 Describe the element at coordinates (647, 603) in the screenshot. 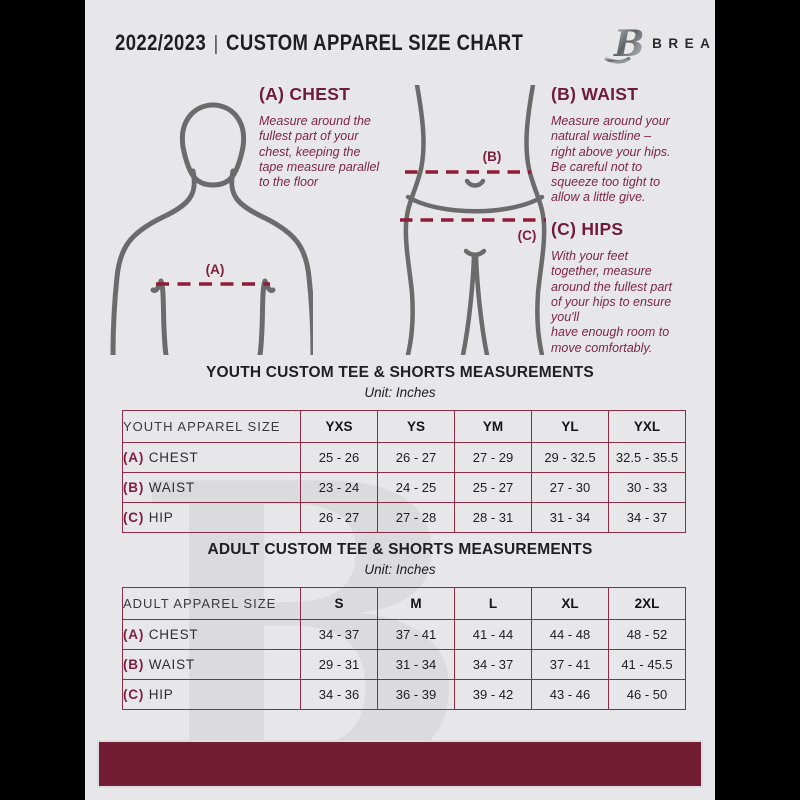

I see `adult-size-2xl: 2XL` at that location.